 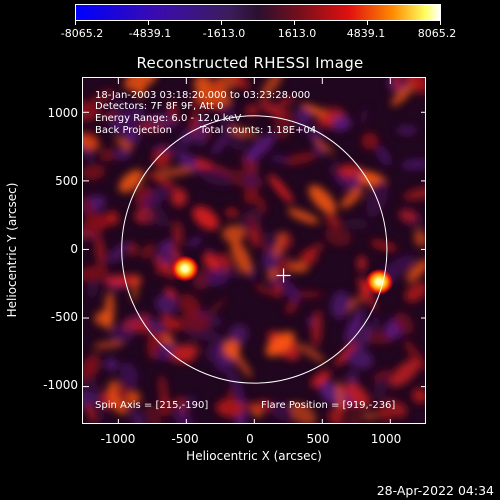 I want to click on y-tick-label: -1000, so click(x=60, y=385).